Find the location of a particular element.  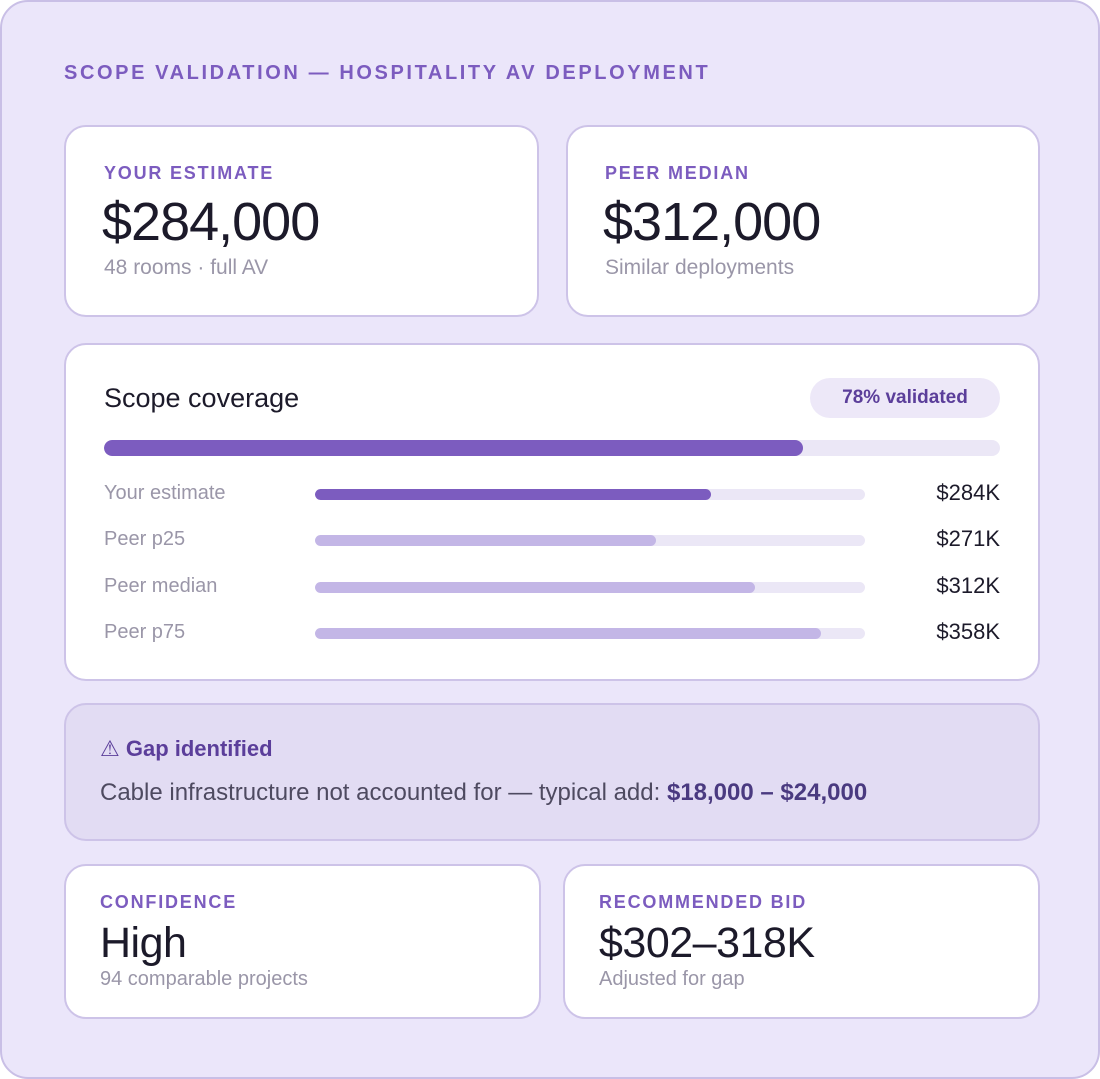

confidence-subtext: 94 comparable projects is located at coordinates (204, 979).